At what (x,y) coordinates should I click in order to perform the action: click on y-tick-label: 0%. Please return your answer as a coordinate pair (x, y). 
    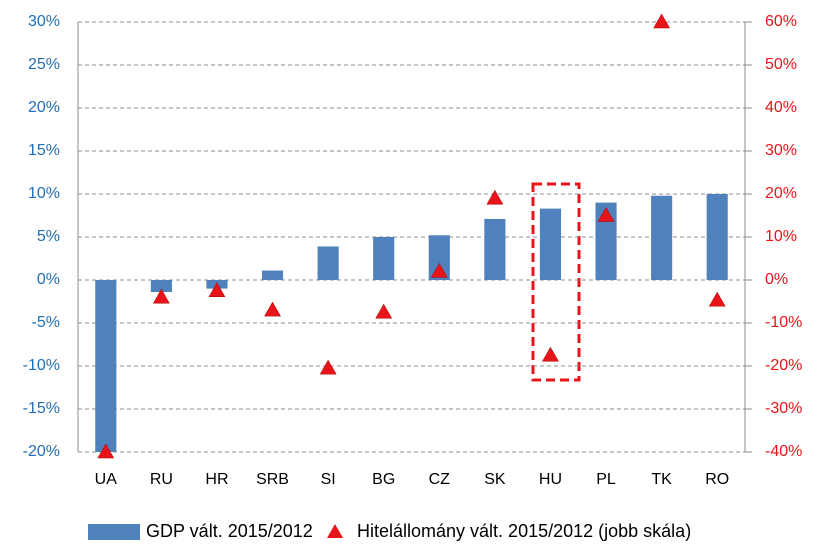
    Looking at the image, I should click on (48, 279).